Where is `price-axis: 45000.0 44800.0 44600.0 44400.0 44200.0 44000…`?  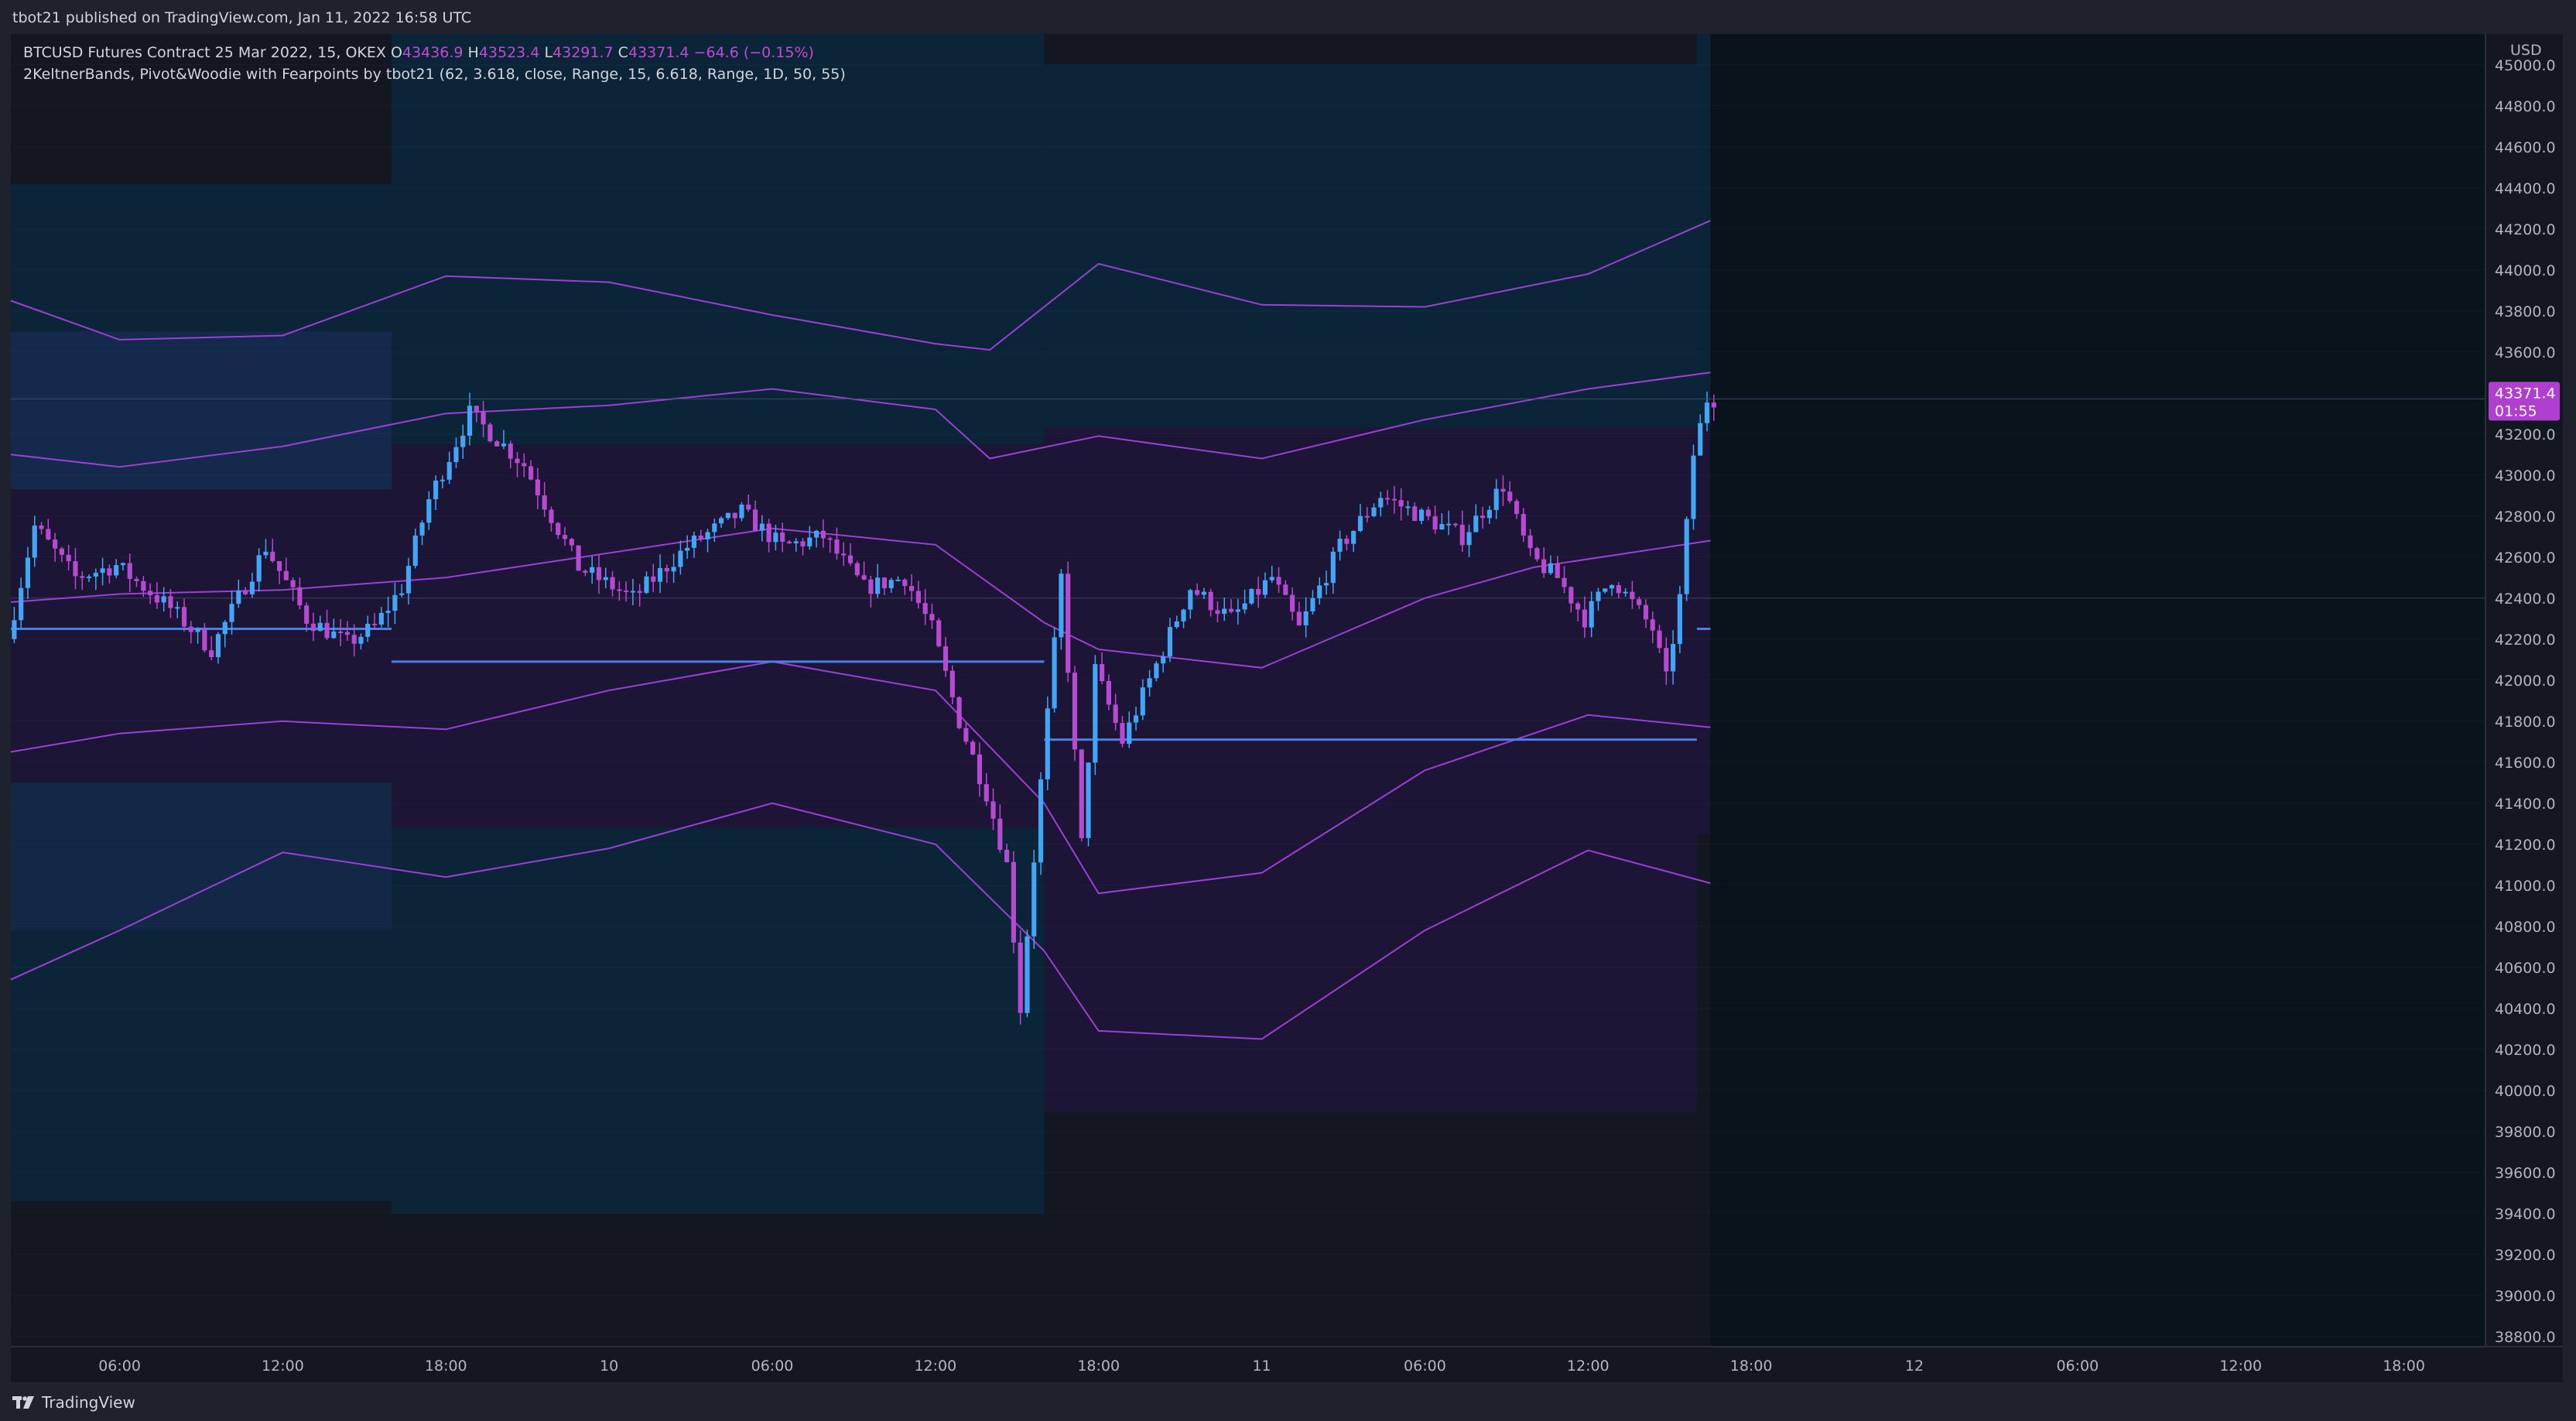
price-axis: 45000.0 44800.0 44600.0 44400.0 44200.0 44000… is located at coordinates (2524, 690).